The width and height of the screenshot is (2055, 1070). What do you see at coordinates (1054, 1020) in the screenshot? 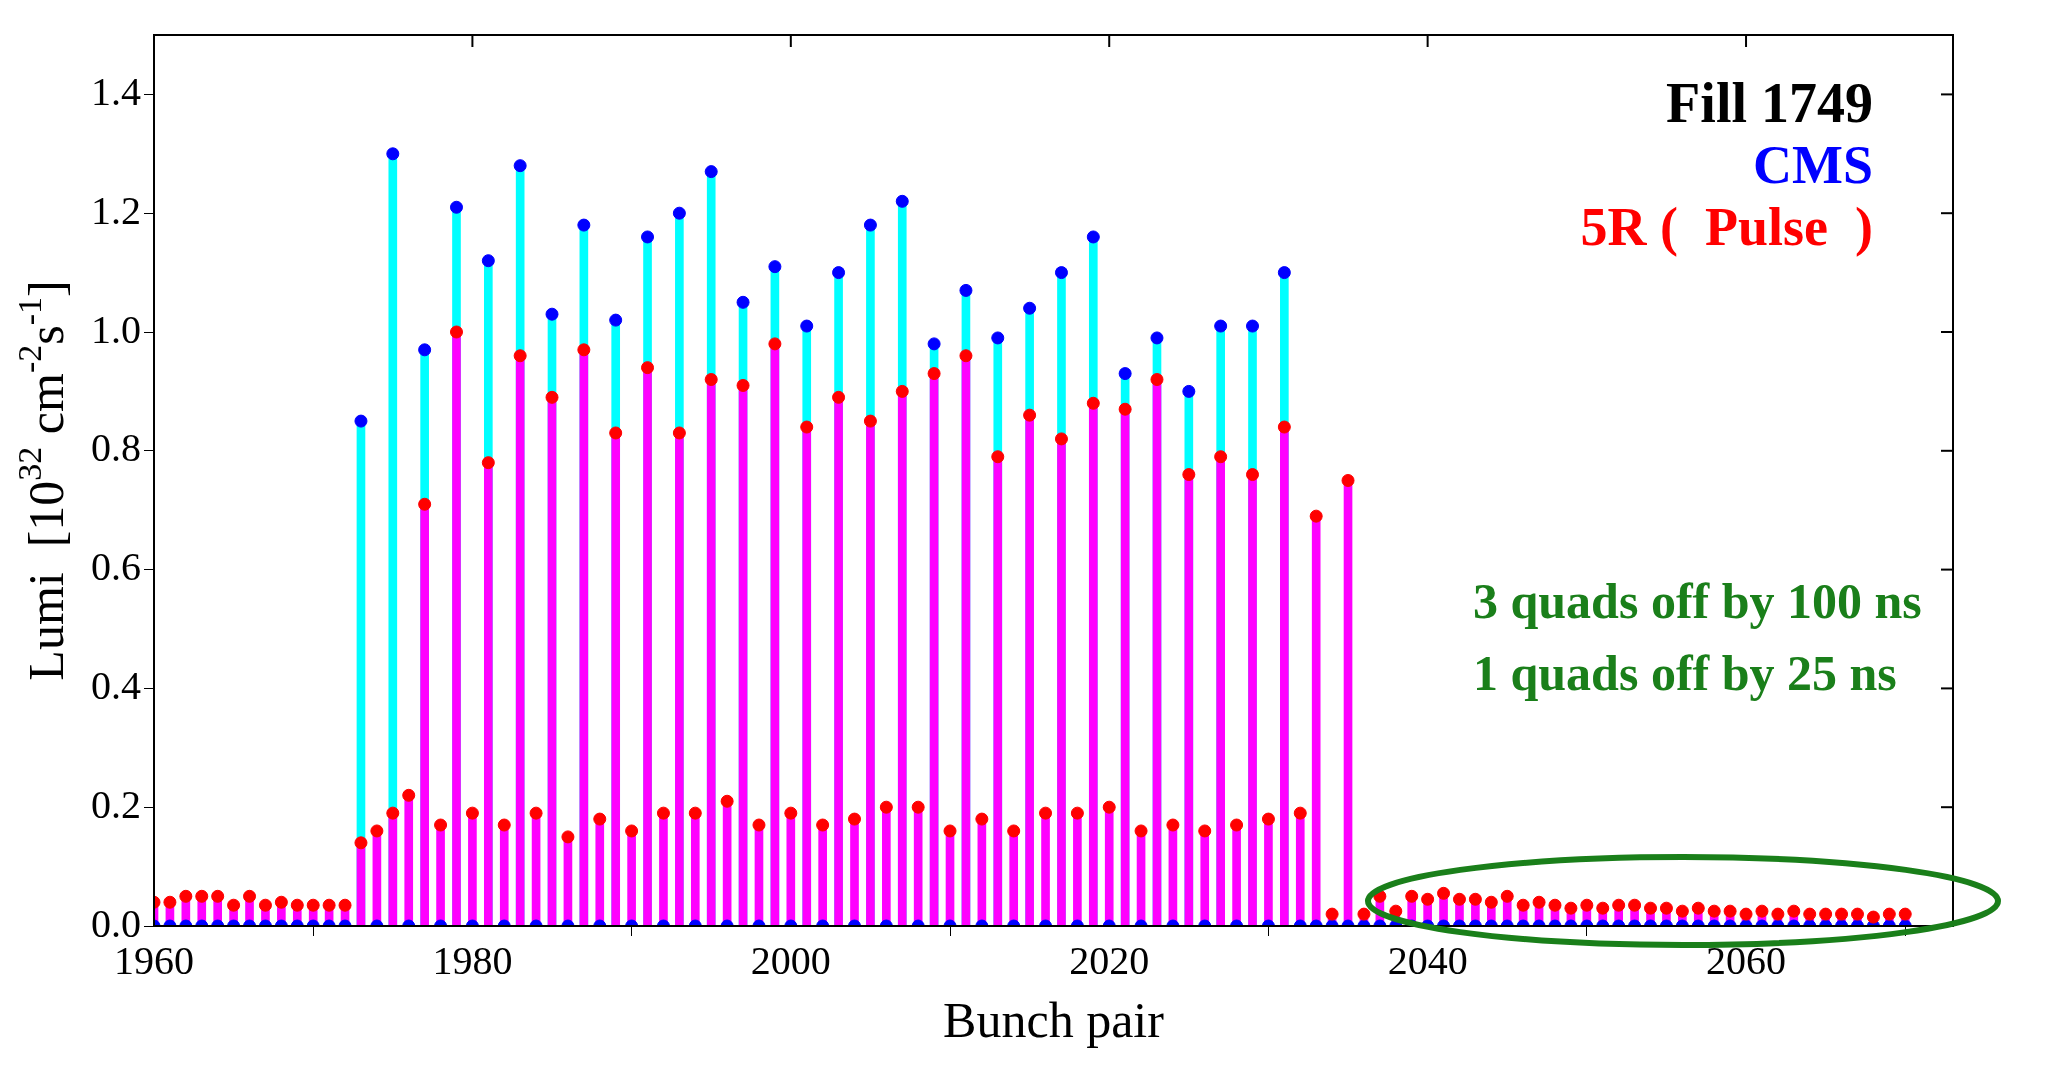
I see `x-axis-title: Bunch pair` at bounding box center [1054, 1020].